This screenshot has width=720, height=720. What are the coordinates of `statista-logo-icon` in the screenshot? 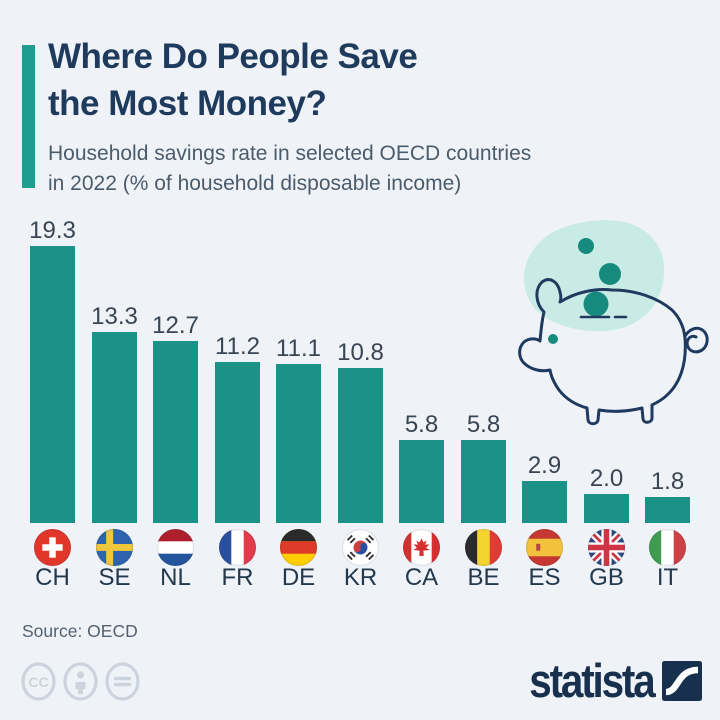 It's located at (682, 681).